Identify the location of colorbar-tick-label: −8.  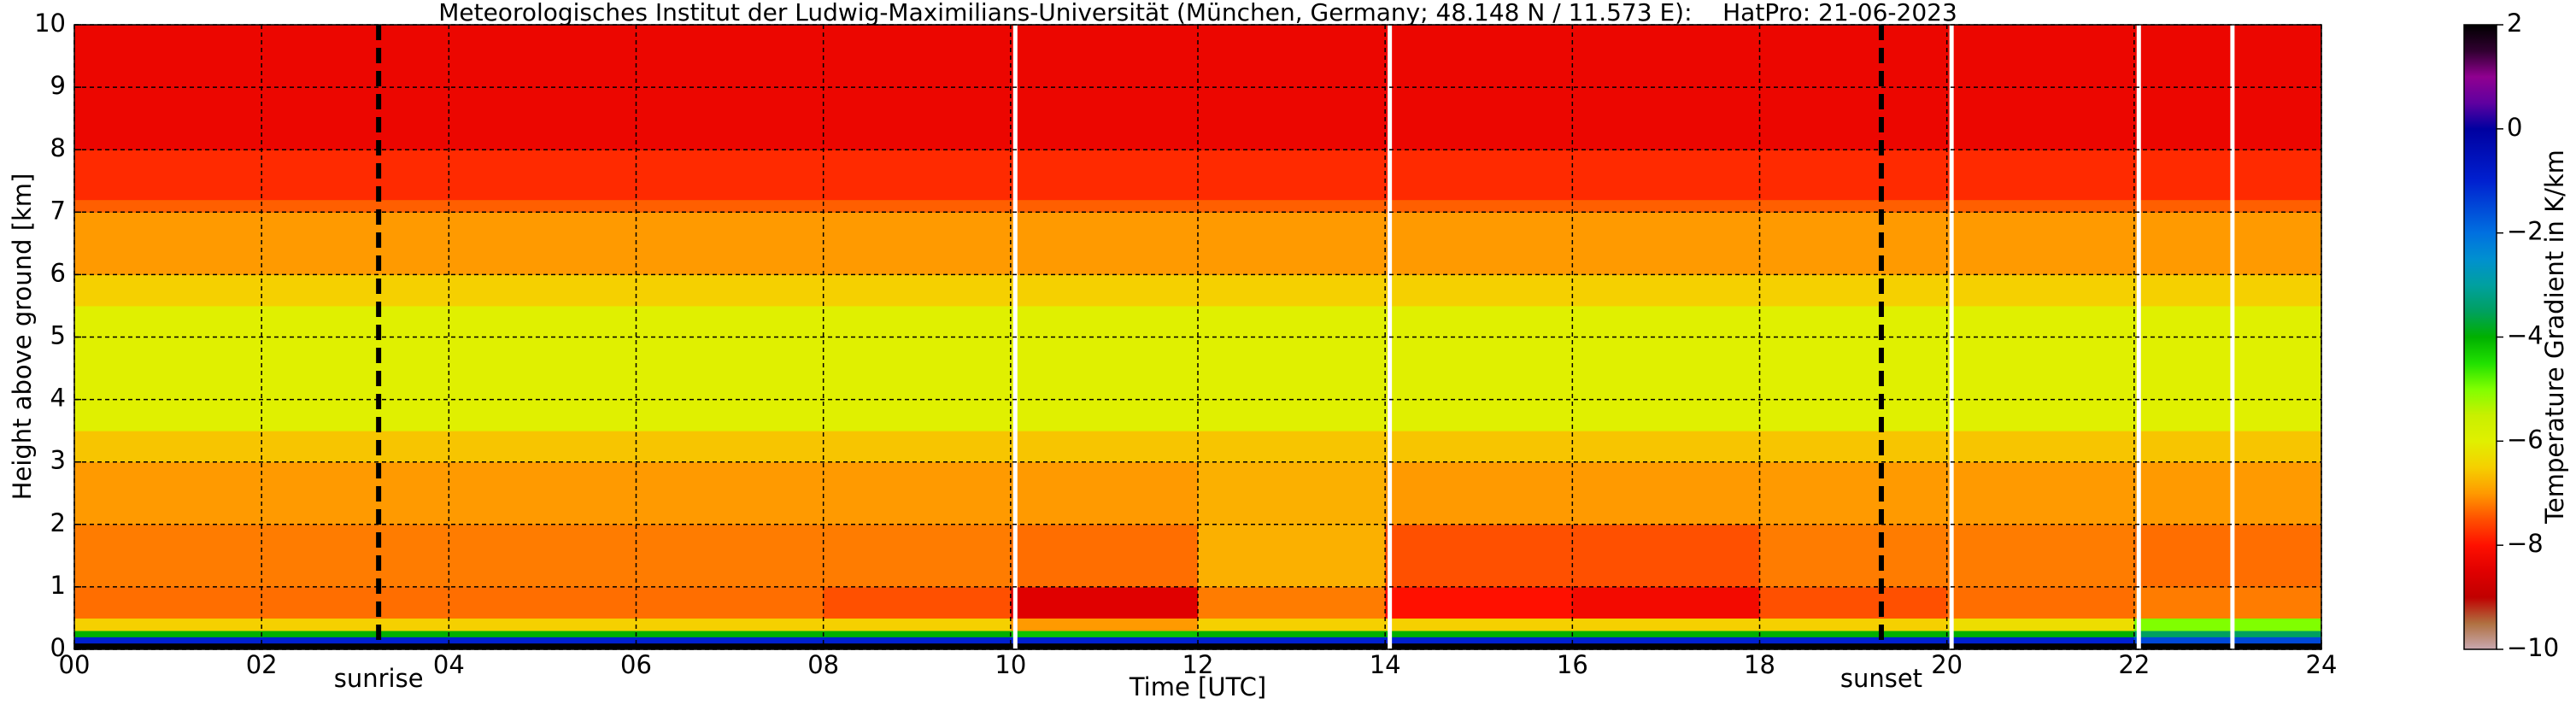
(2525, 543).